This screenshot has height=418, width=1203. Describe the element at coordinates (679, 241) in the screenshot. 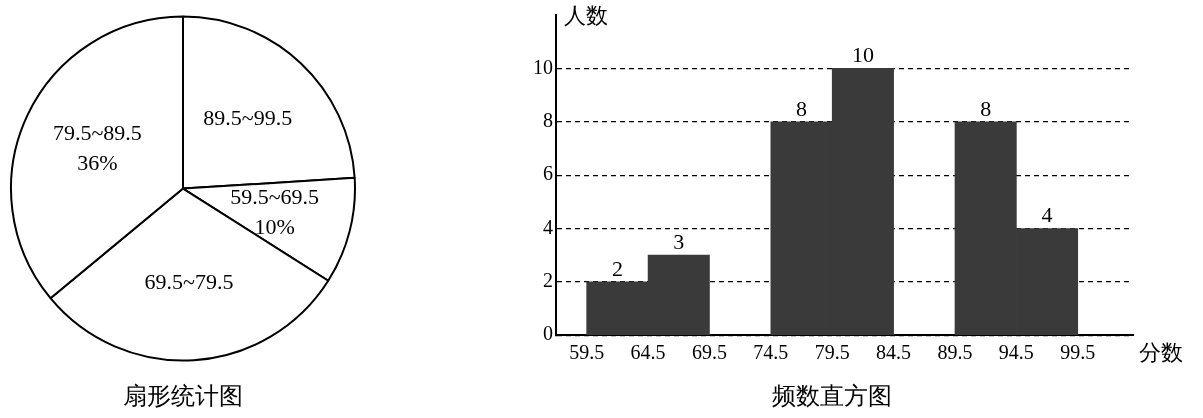

I see `data-label: 3` at that location.